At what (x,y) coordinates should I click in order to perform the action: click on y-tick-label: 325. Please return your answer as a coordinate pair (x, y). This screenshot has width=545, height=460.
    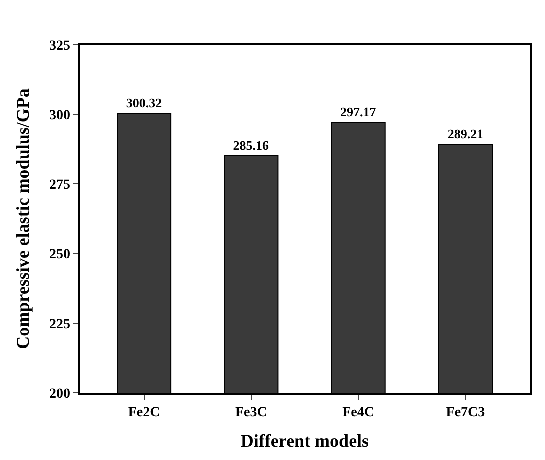
    Looking at the image, I should click on (59, 46).